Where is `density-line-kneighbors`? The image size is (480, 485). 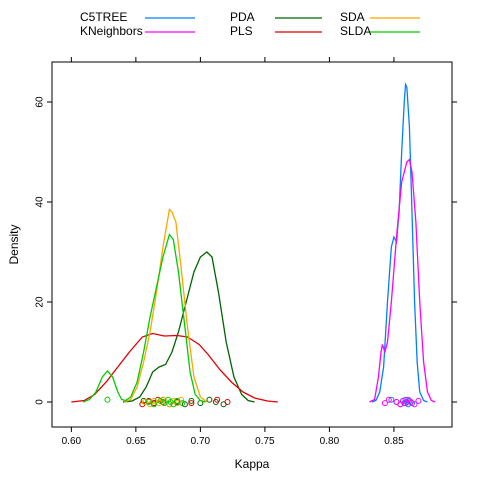 density-line-kneighbors is located at coordinates (402, 280).